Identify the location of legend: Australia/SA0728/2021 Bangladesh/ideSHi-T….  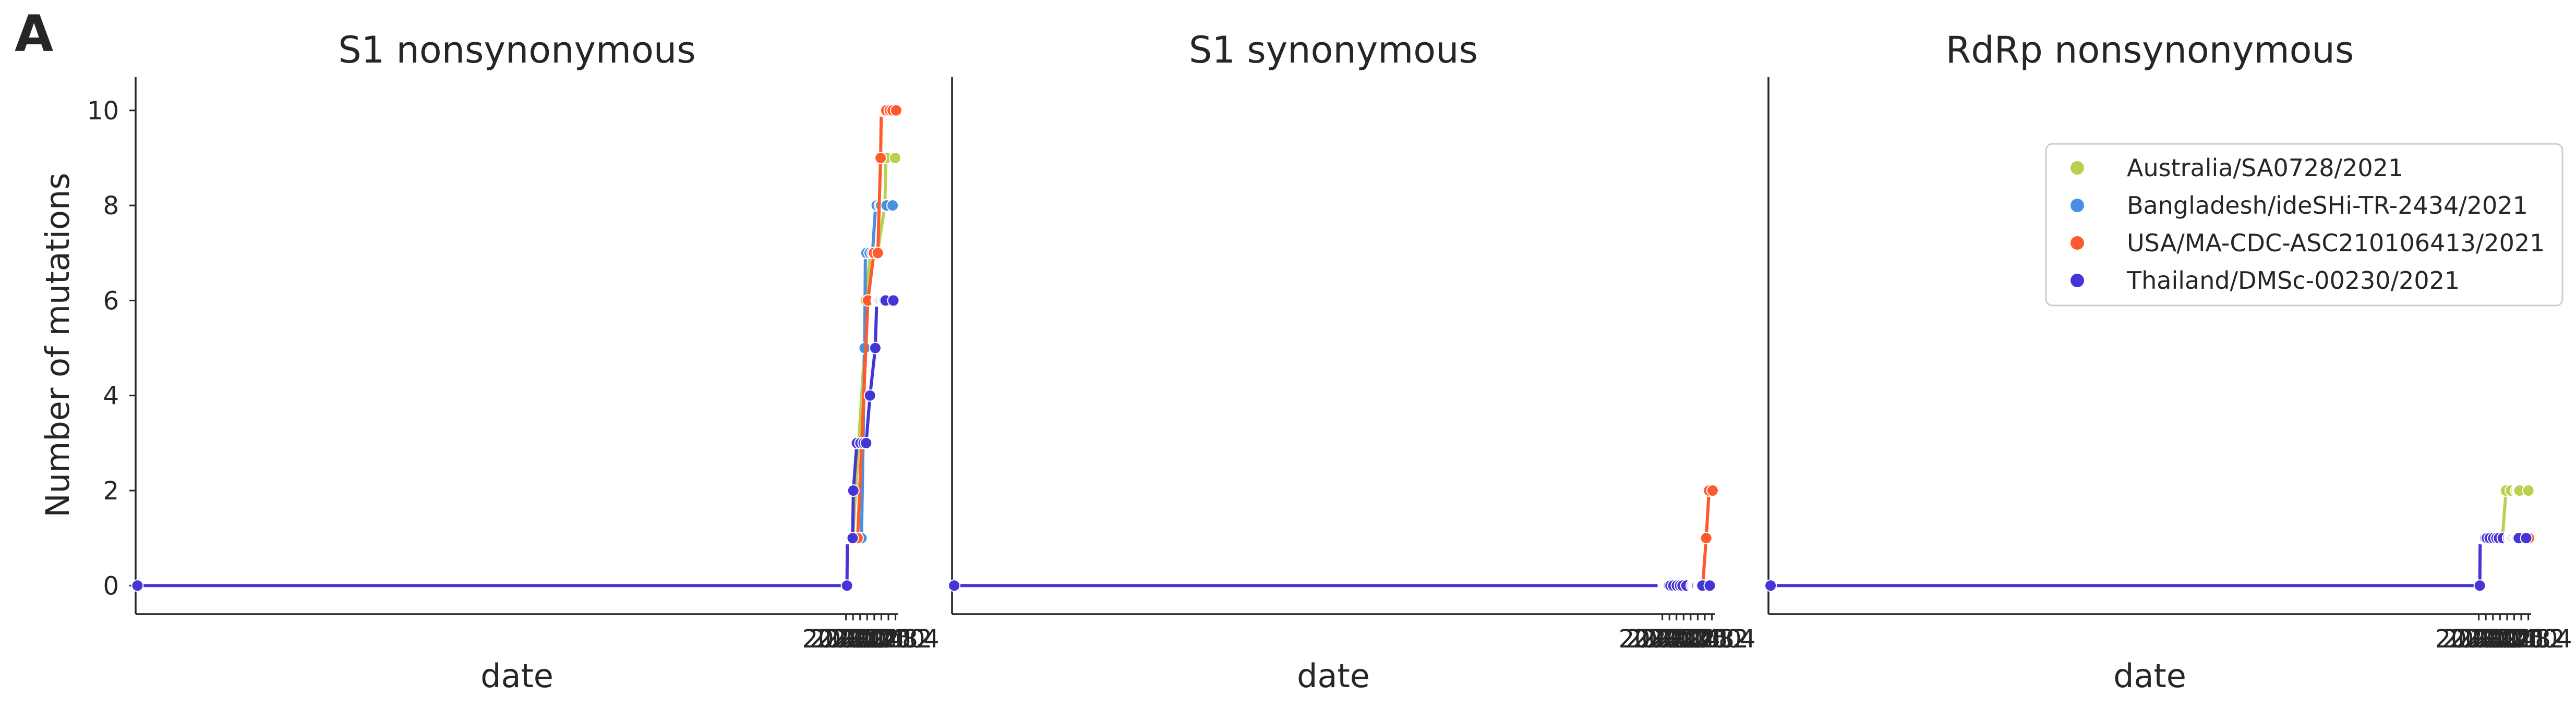
(2304, 225).